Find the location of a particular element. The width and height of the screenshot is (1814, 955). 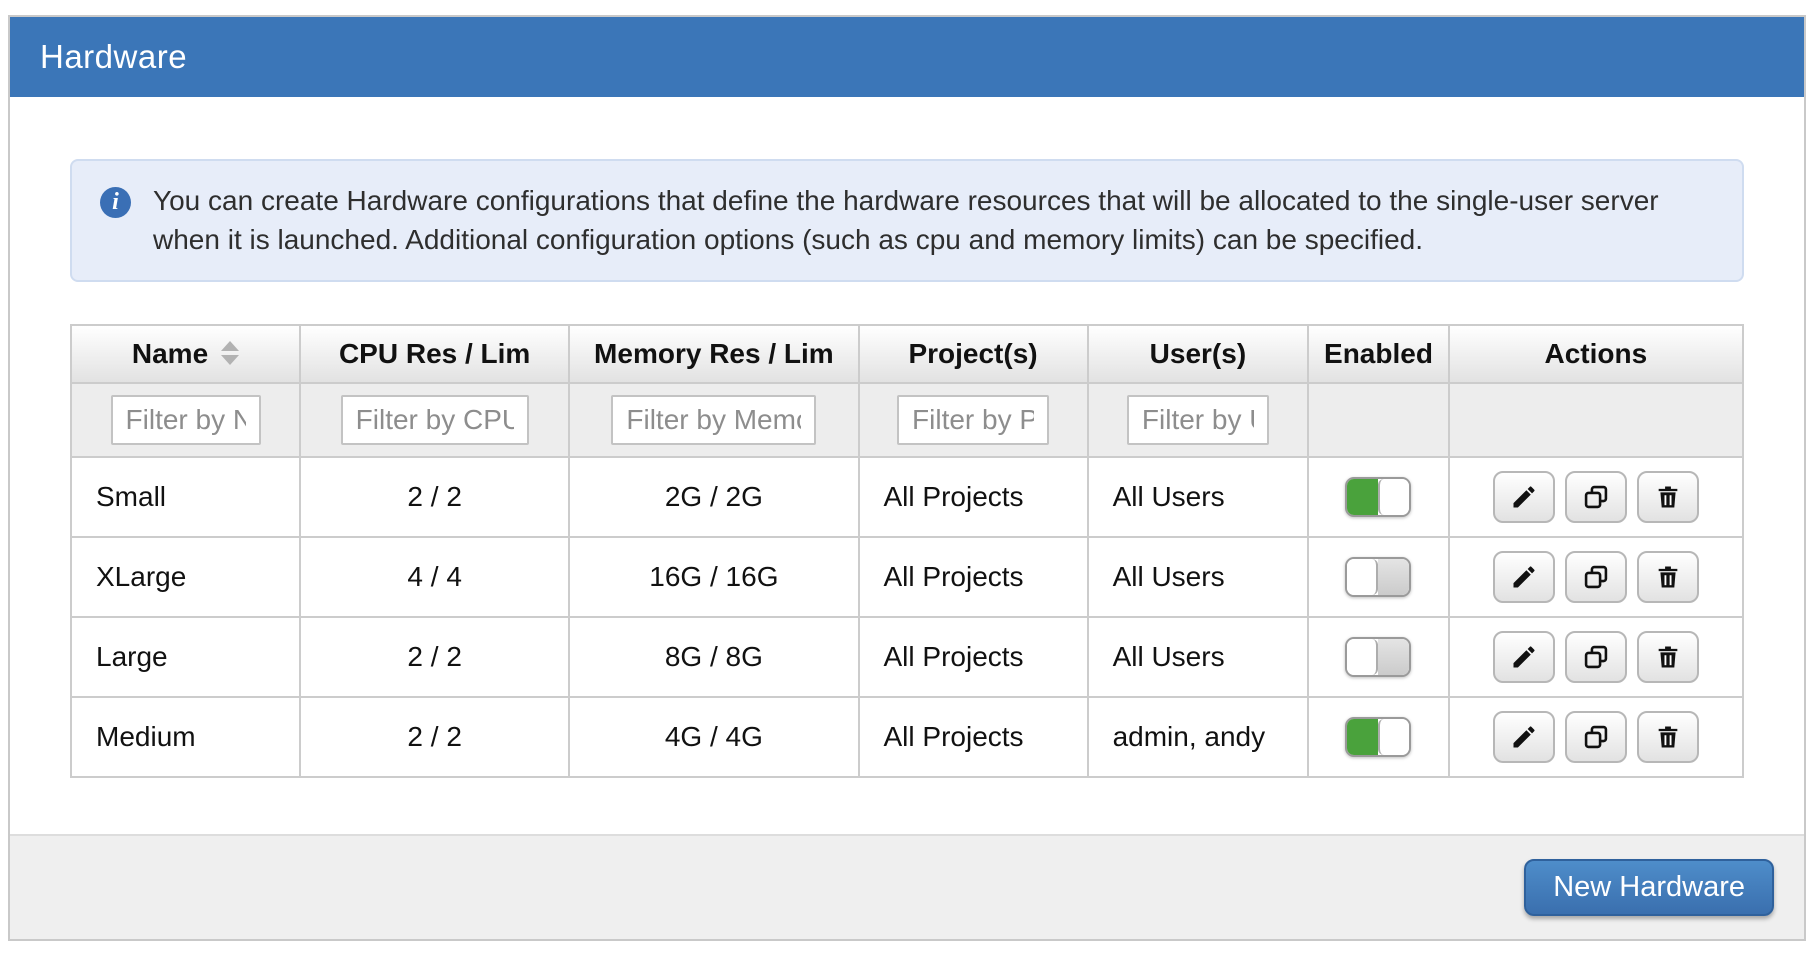

panel-footer: New Hardware is located at coordinates (907, 887).